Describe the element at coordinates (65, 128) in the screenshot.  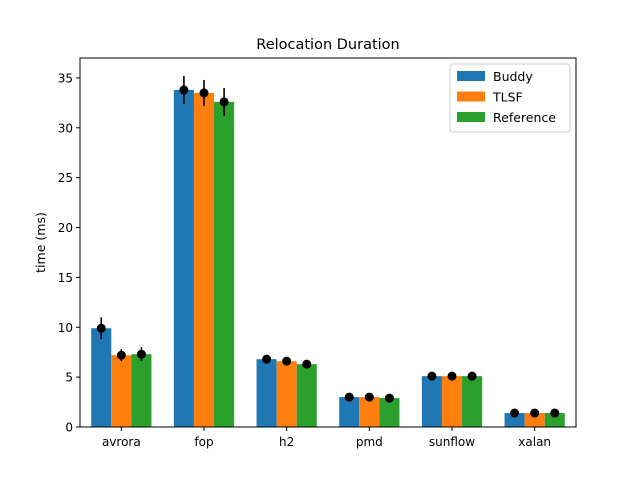
I see `y-tick-label: 30` at that location.